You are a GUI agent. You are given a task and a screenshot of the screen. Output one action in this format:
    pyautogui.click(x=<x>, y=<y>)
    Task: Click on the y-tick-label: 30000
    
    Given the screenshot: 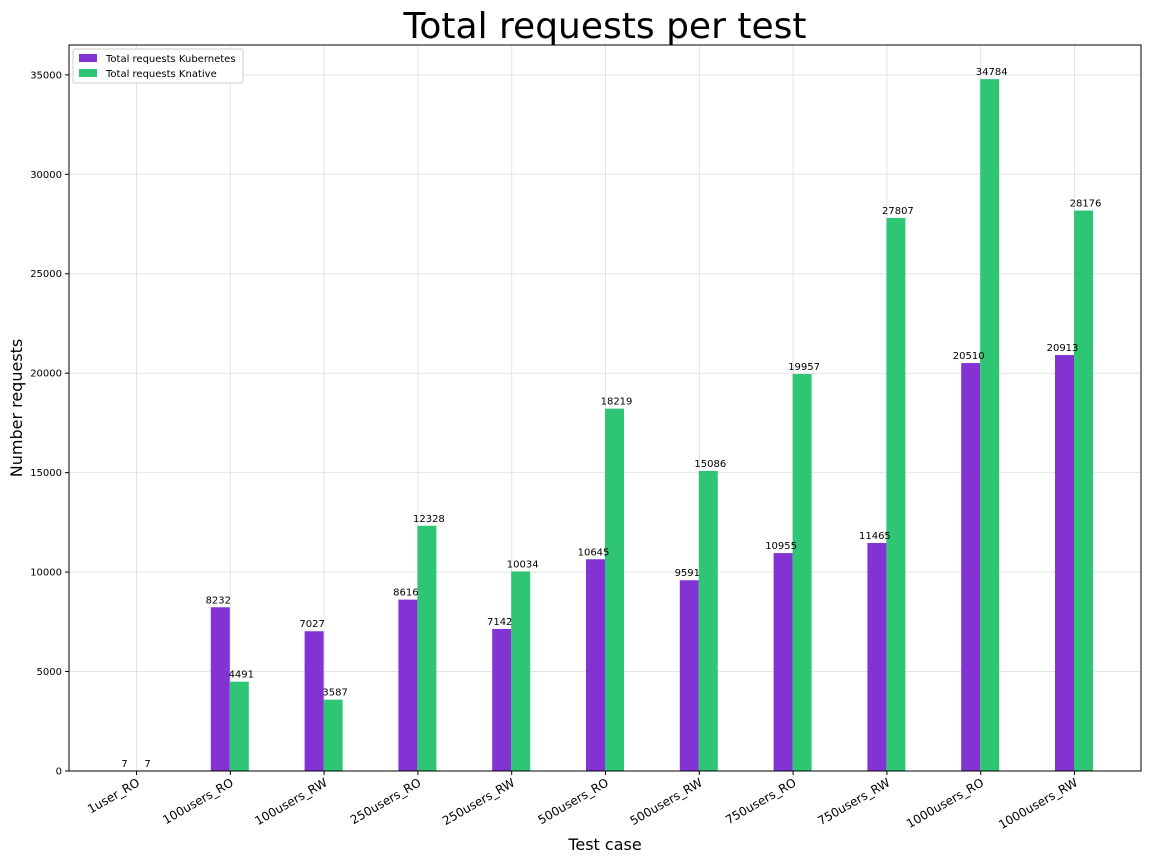 What is the action you would take?
    pyautogui.click(x=46, y=175)
    